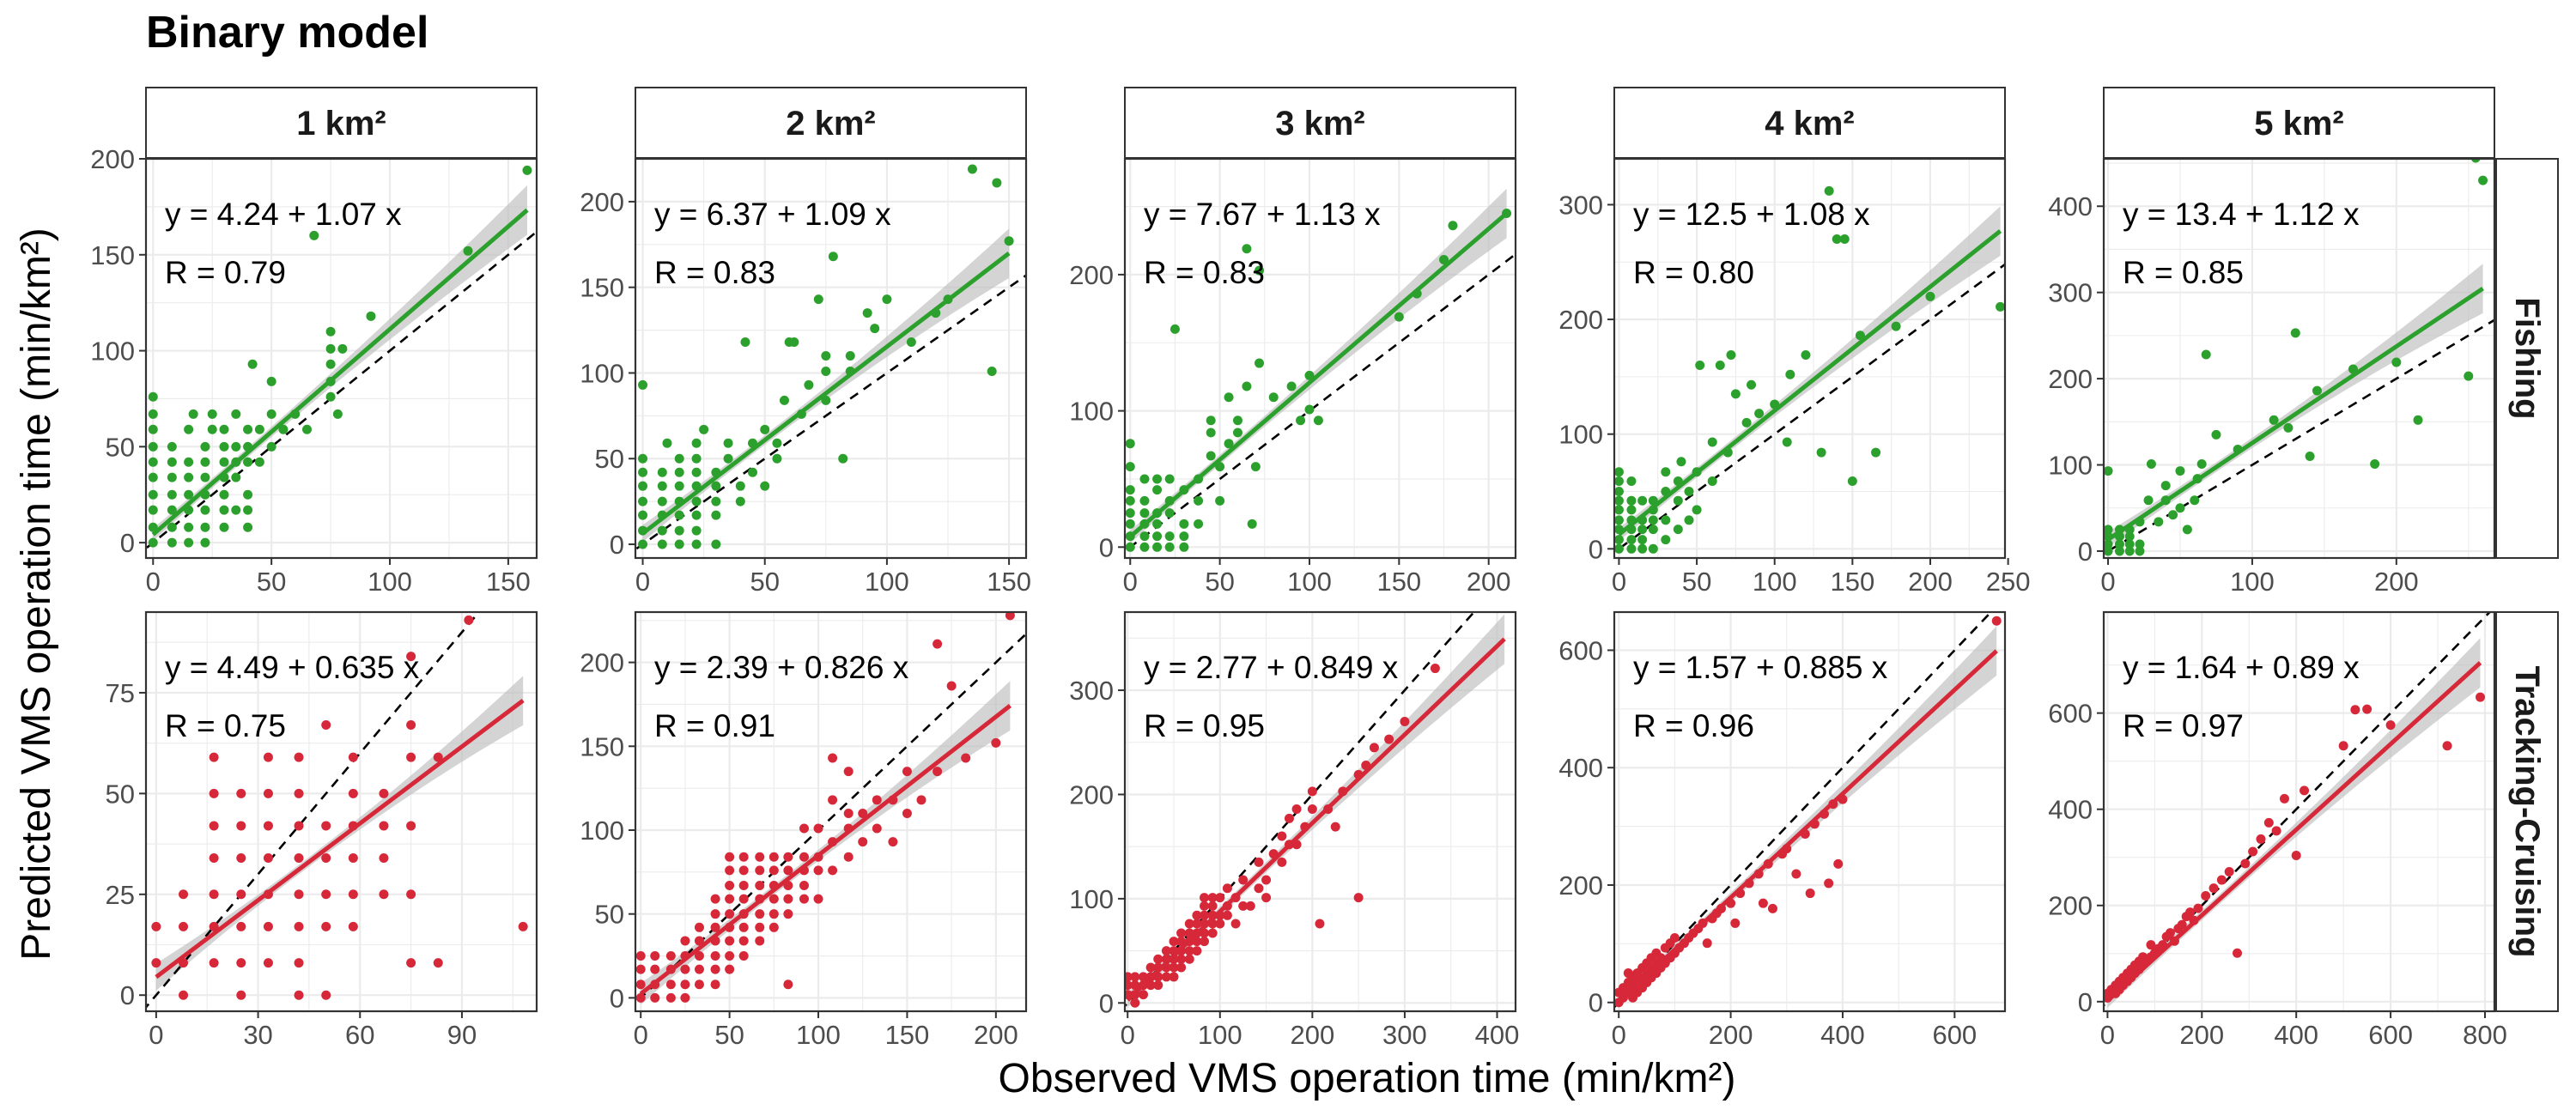  What do you see at coordinates (342, 359) in the screenshot?
I see `gridlines` at bounding box center [342, 359].